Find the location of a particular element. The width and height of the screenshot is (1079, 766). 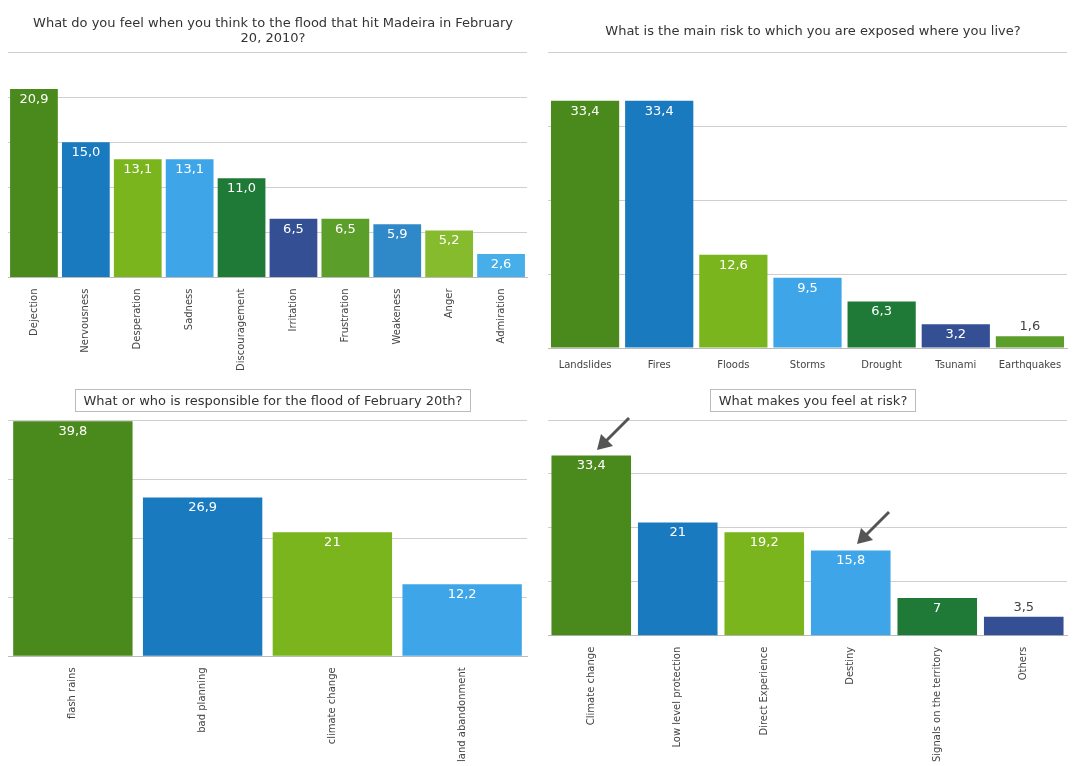

x-tick-label: Others is located at coordinates (1023, 663).